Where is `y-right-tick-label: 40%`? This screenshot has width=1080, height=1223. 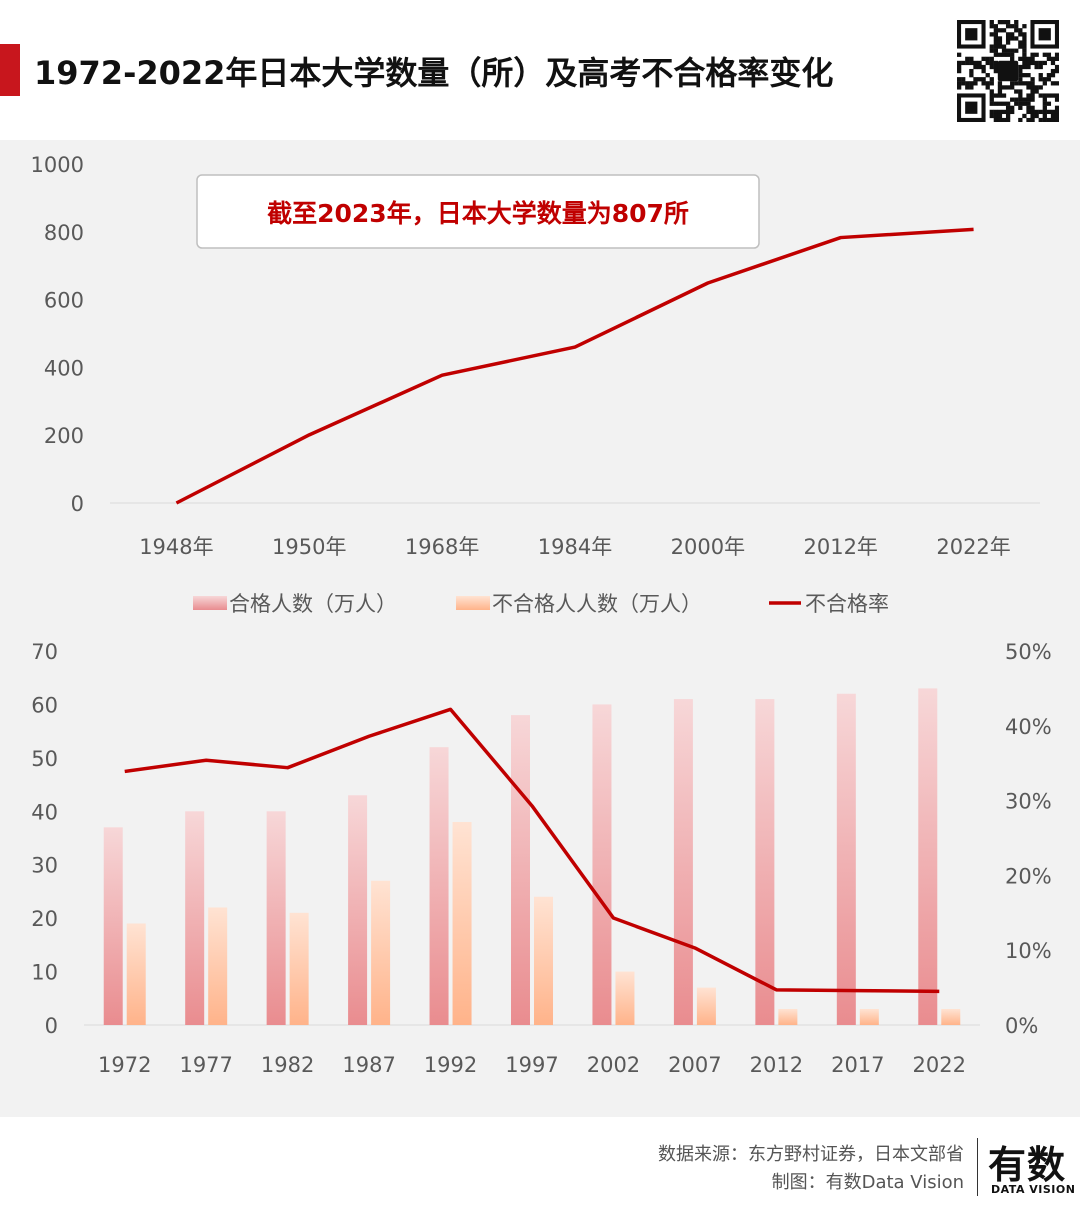
y-right-tick-label: 40% is located at coordinates (1028, 727).